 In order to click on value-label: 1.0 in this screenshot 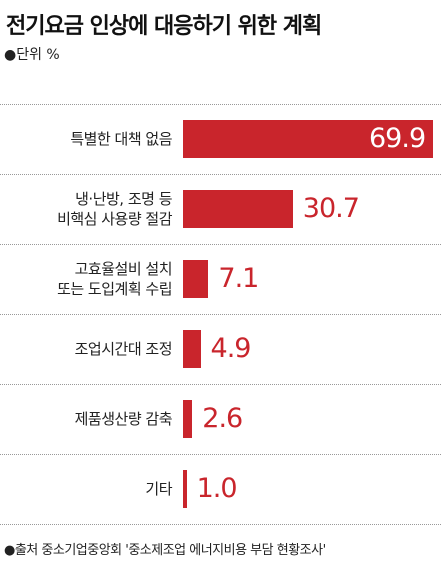, I will do `click(217, 488)`.